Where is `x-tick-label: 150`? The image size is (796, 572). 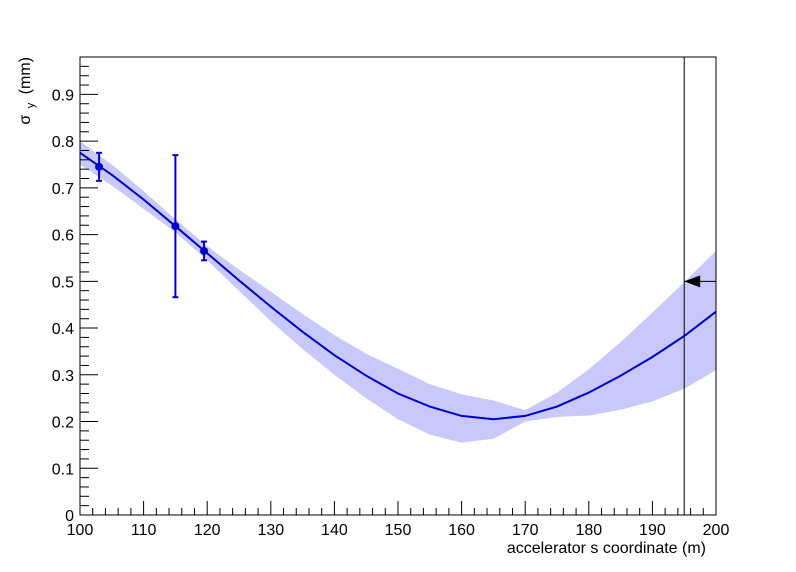 x-tick-label: 150 is located at coordinates (398, 530).